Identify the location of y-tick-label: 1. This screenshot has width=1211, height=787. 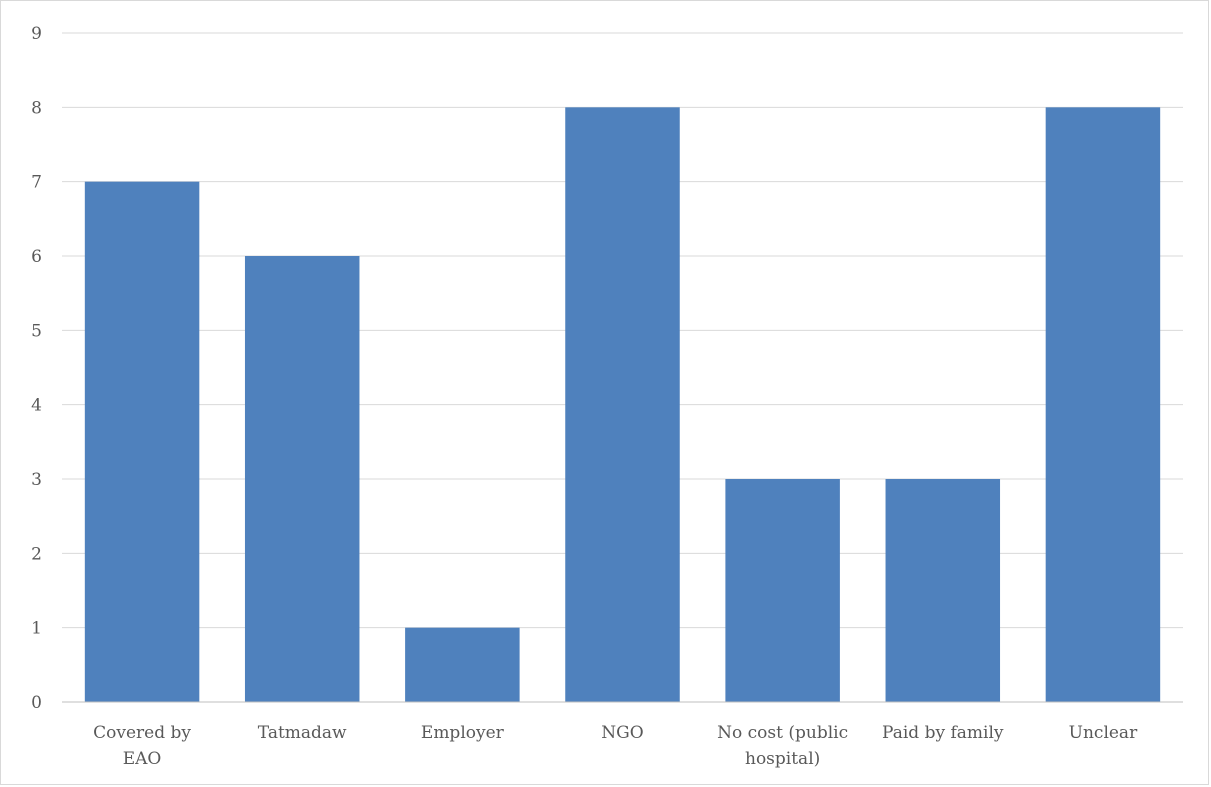
(36, 629).